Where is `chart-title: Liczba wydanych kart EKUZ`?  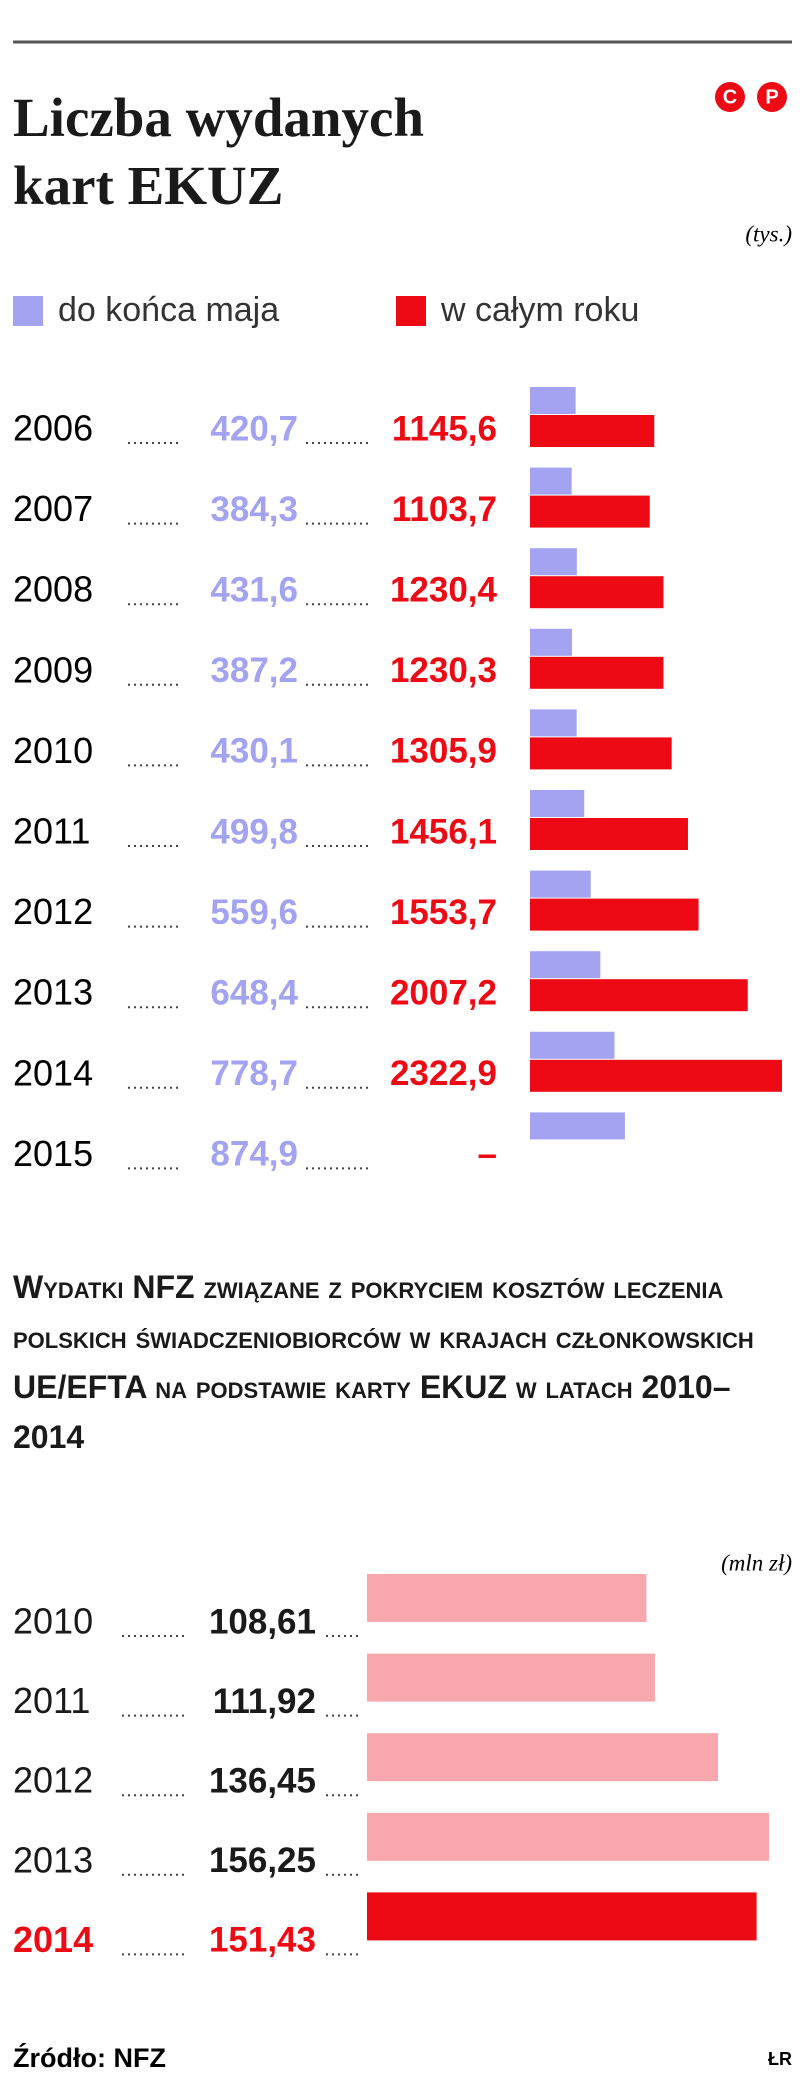
chart-title: Liczba wydanych kart EKUZ is located at coordinates (219, 151).